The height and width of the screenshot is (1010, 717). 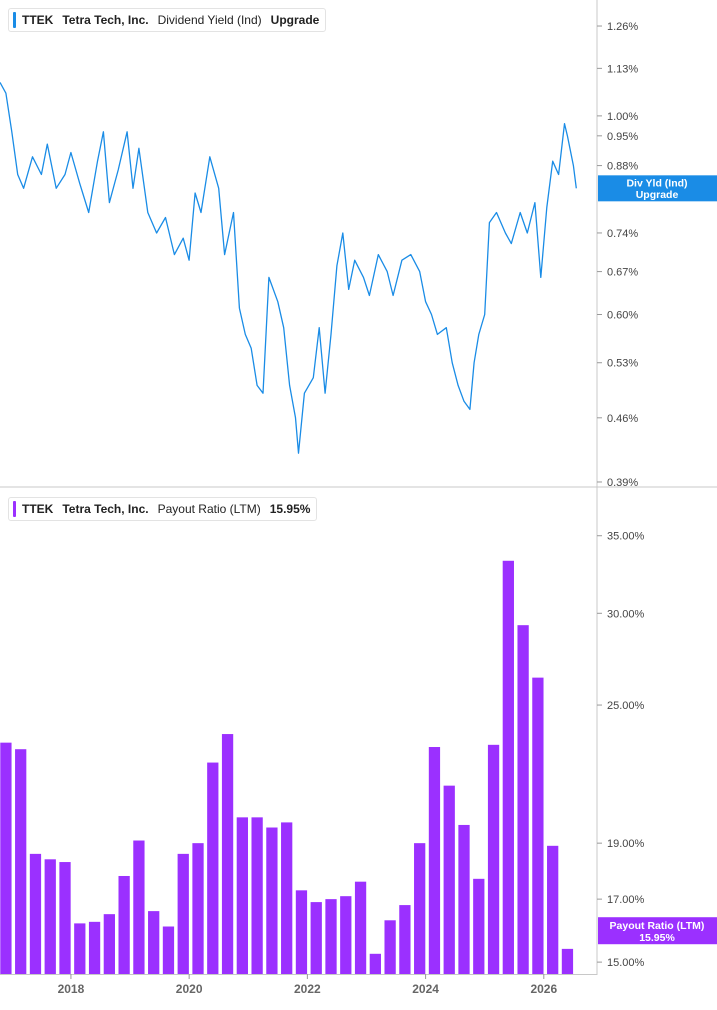 What do you see at coordinates (189, 989) in the screenshot?
I see `x-tick-label: 2020` at bounding box center [189, 989].